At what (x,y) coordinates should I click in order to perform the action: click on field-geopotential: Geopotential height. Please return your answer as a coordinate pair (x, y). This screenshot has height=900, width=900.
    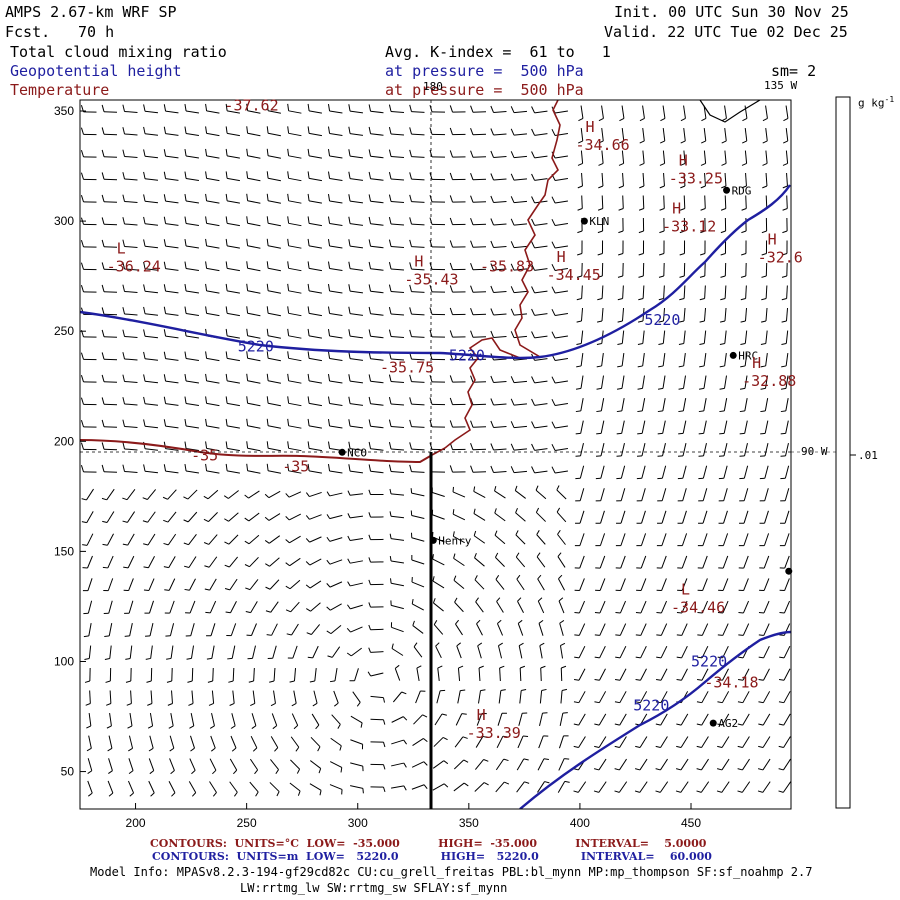
    Looking at the image, I should click on (96, 71).